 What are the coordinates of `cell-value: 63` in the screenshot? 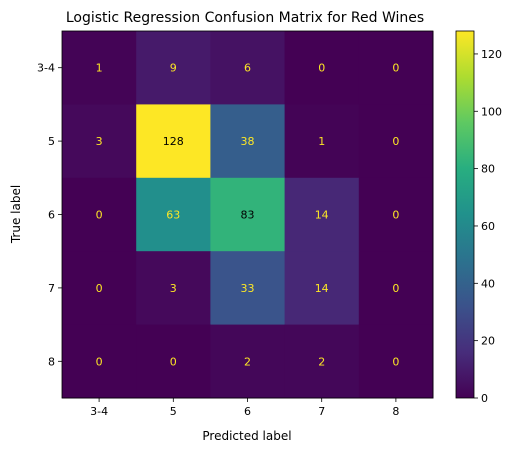 It's located at (173, 215).